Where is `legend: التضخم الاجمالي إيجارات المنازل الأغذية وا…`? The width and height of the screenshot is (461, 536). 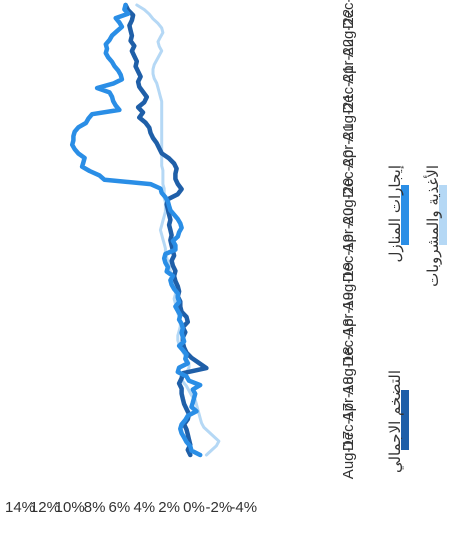
legend: التضخم الاجمالي إيجارات المنازل الأغذية وا… is located at coordinates (416, 319).